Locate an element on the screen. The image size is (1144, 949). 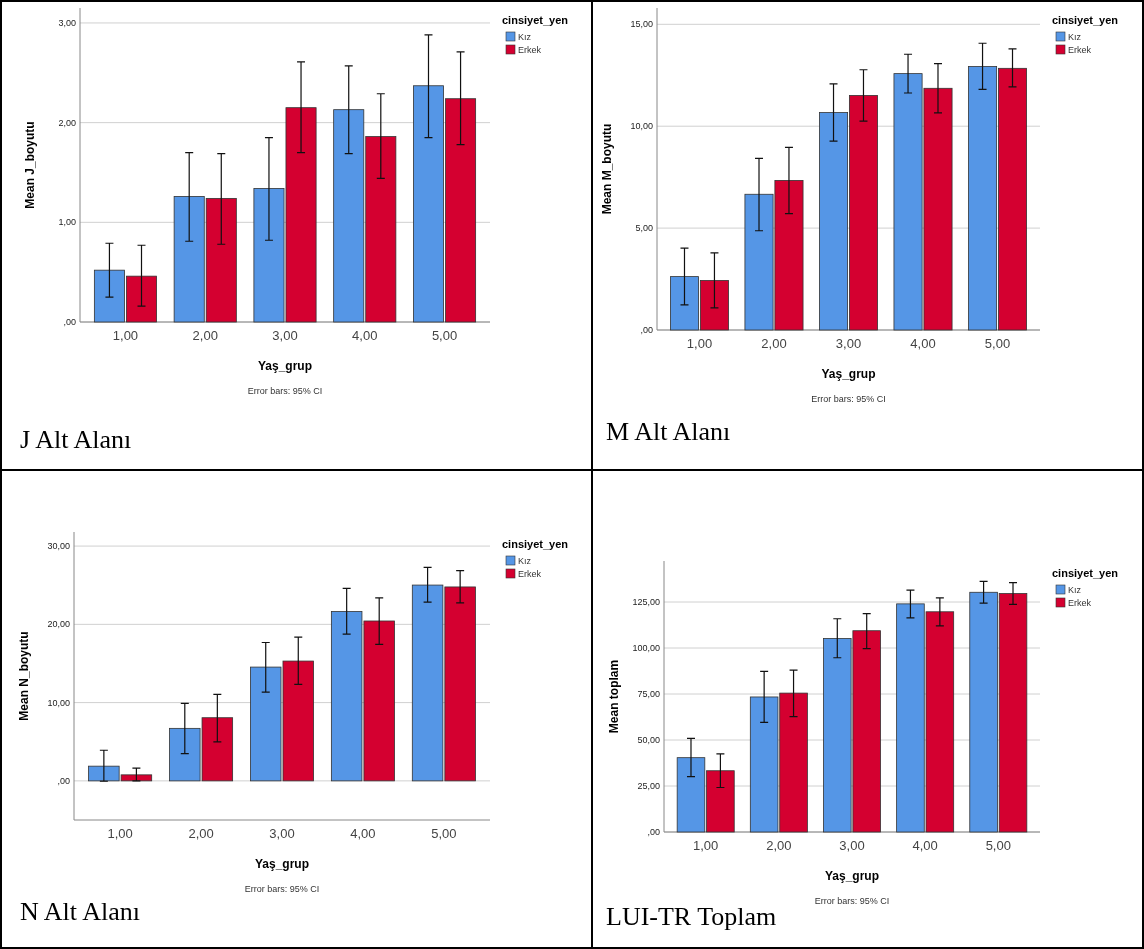
y-axis-title: Mean J_boyutu is located at coordinates (30, 165).